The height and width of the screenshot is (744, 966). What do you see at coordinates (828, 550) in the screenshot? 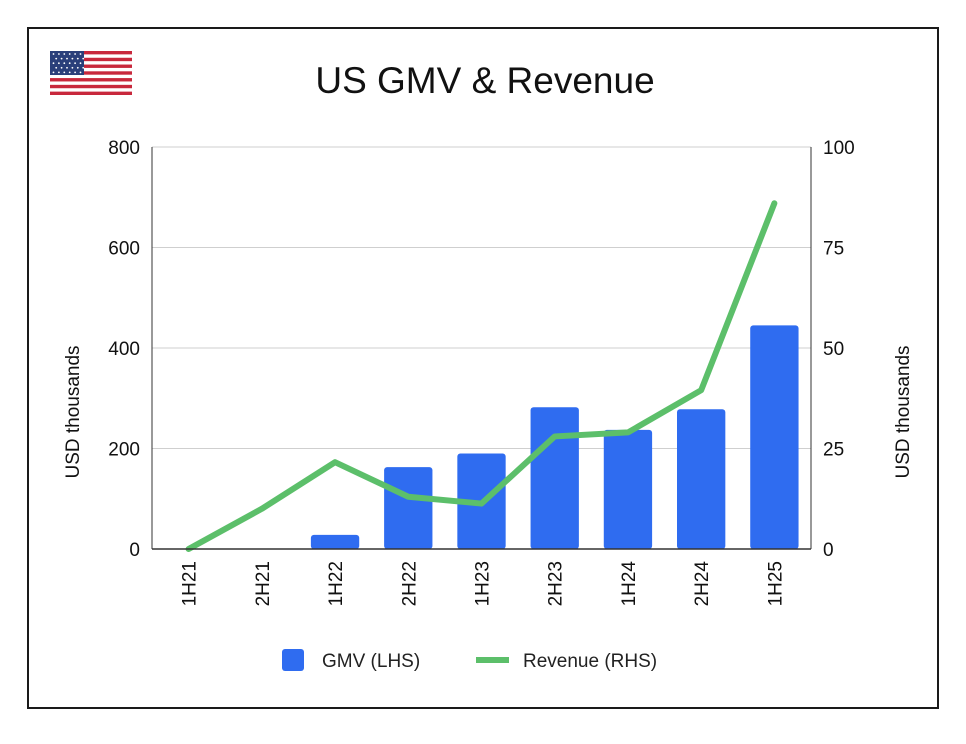
I see `right-tick-label: 0` at bounding box center [828, 550].